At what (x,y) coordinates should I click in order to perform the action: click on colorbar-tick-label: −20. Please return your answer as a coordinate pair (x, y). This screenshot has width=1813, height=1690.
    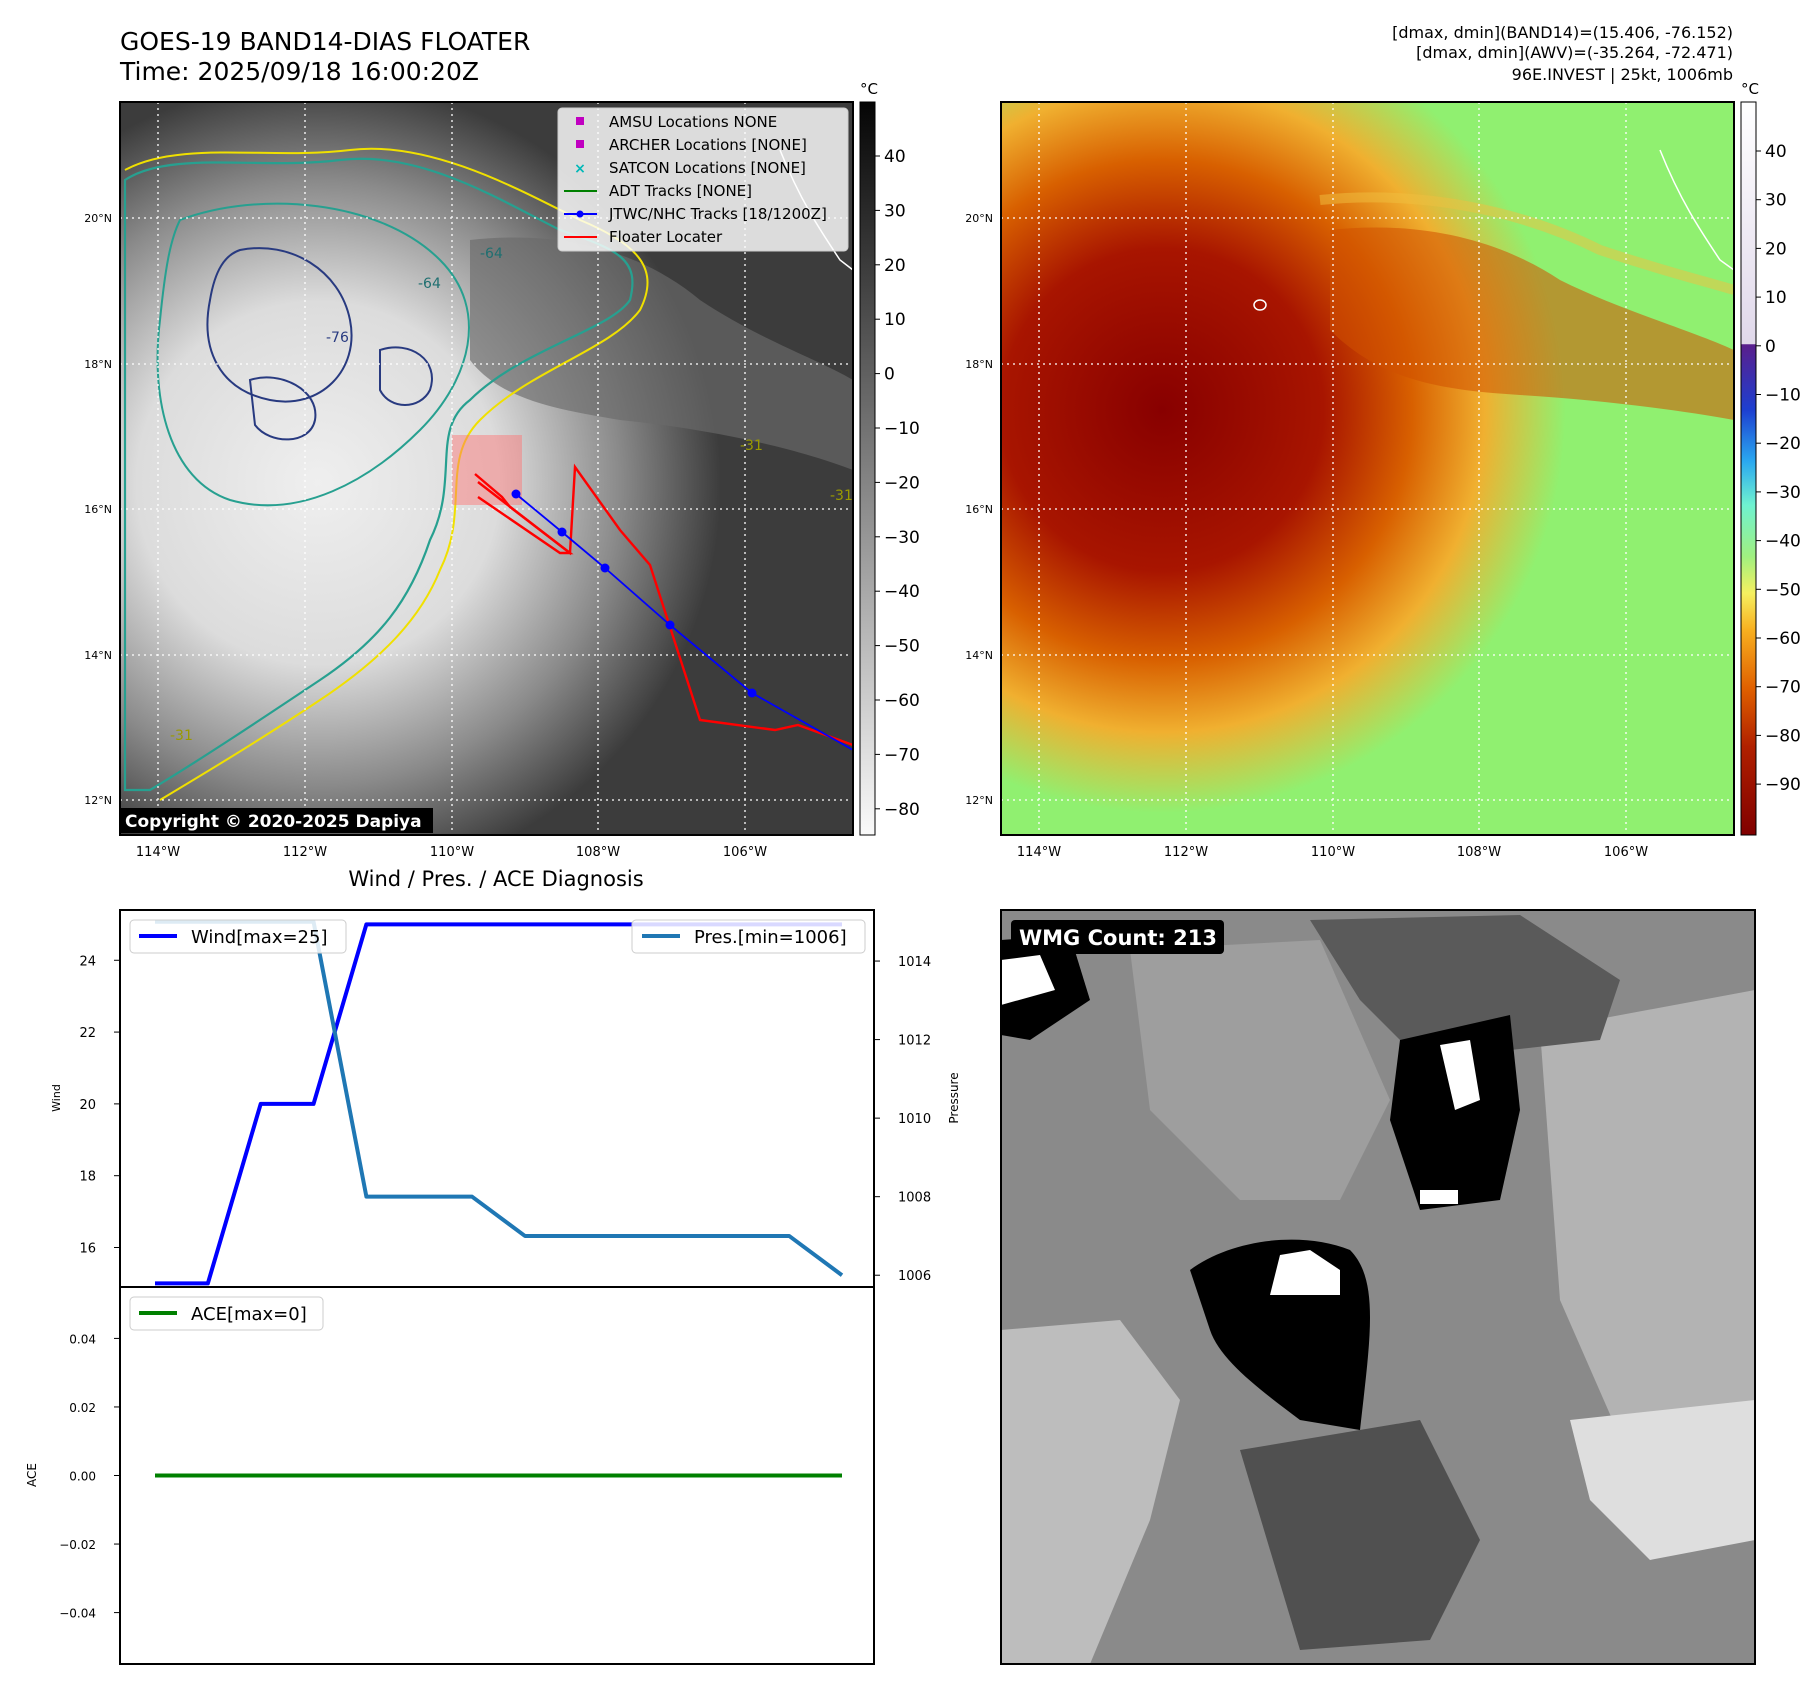
    Looking at the image, I should click on (1783, 444).